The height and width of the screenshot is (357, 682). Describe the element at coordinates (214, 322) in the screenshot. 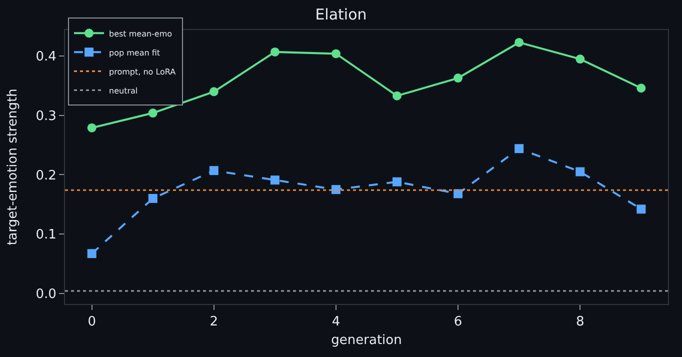

I see `x-tick-label: 2` at that location.